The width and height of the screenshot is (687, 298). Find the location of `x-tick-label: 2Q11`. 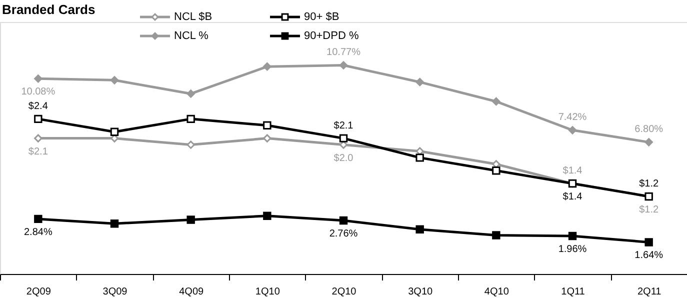

x-tick-label: 2Q11 is located at coordinates (649, 292).